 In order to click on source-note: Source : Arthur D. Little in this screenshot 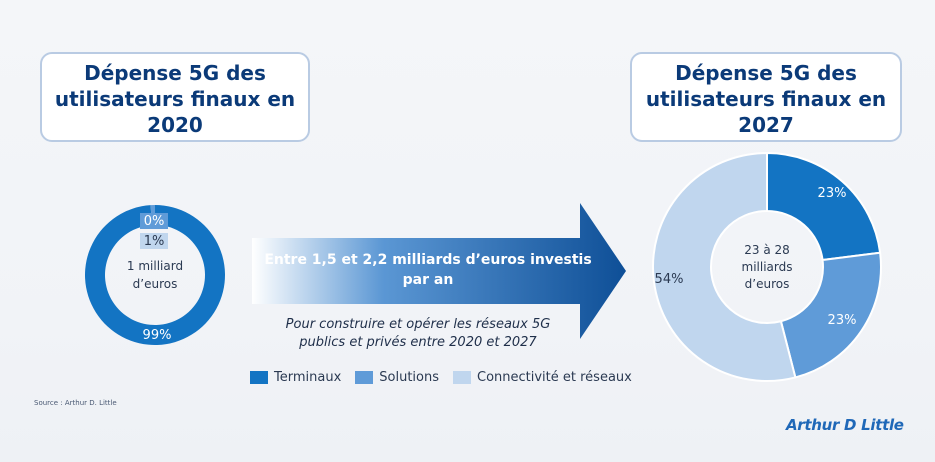, I will do `click(75, 403)`.